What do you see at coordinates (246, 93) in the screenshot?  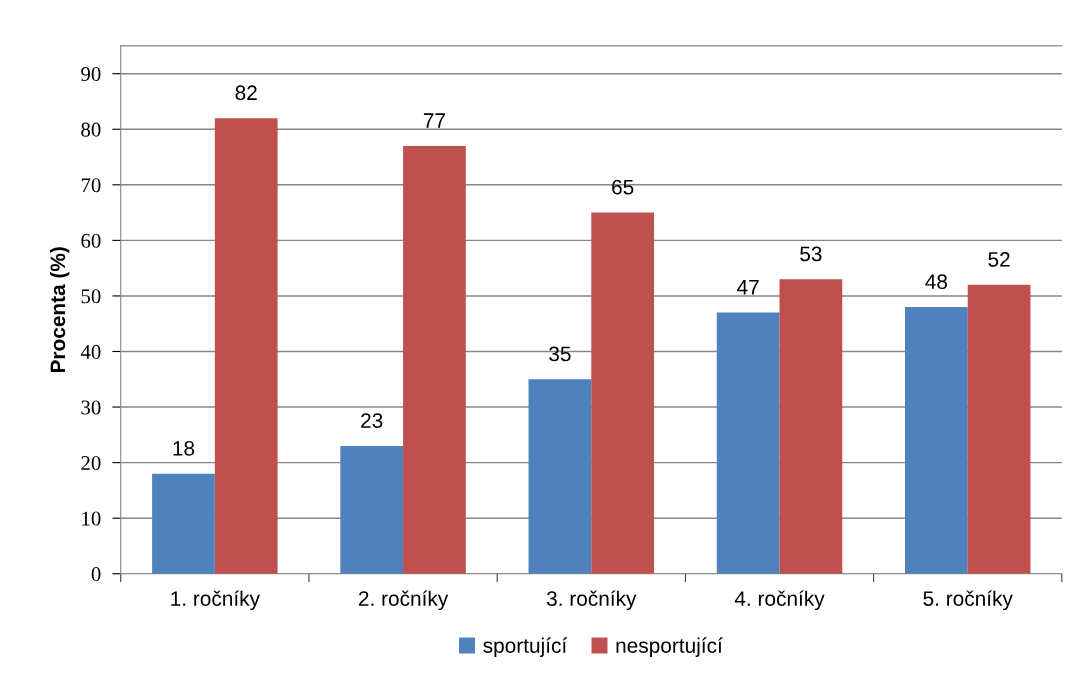 I see `data-label: 82` at bounding box center [246, 93].